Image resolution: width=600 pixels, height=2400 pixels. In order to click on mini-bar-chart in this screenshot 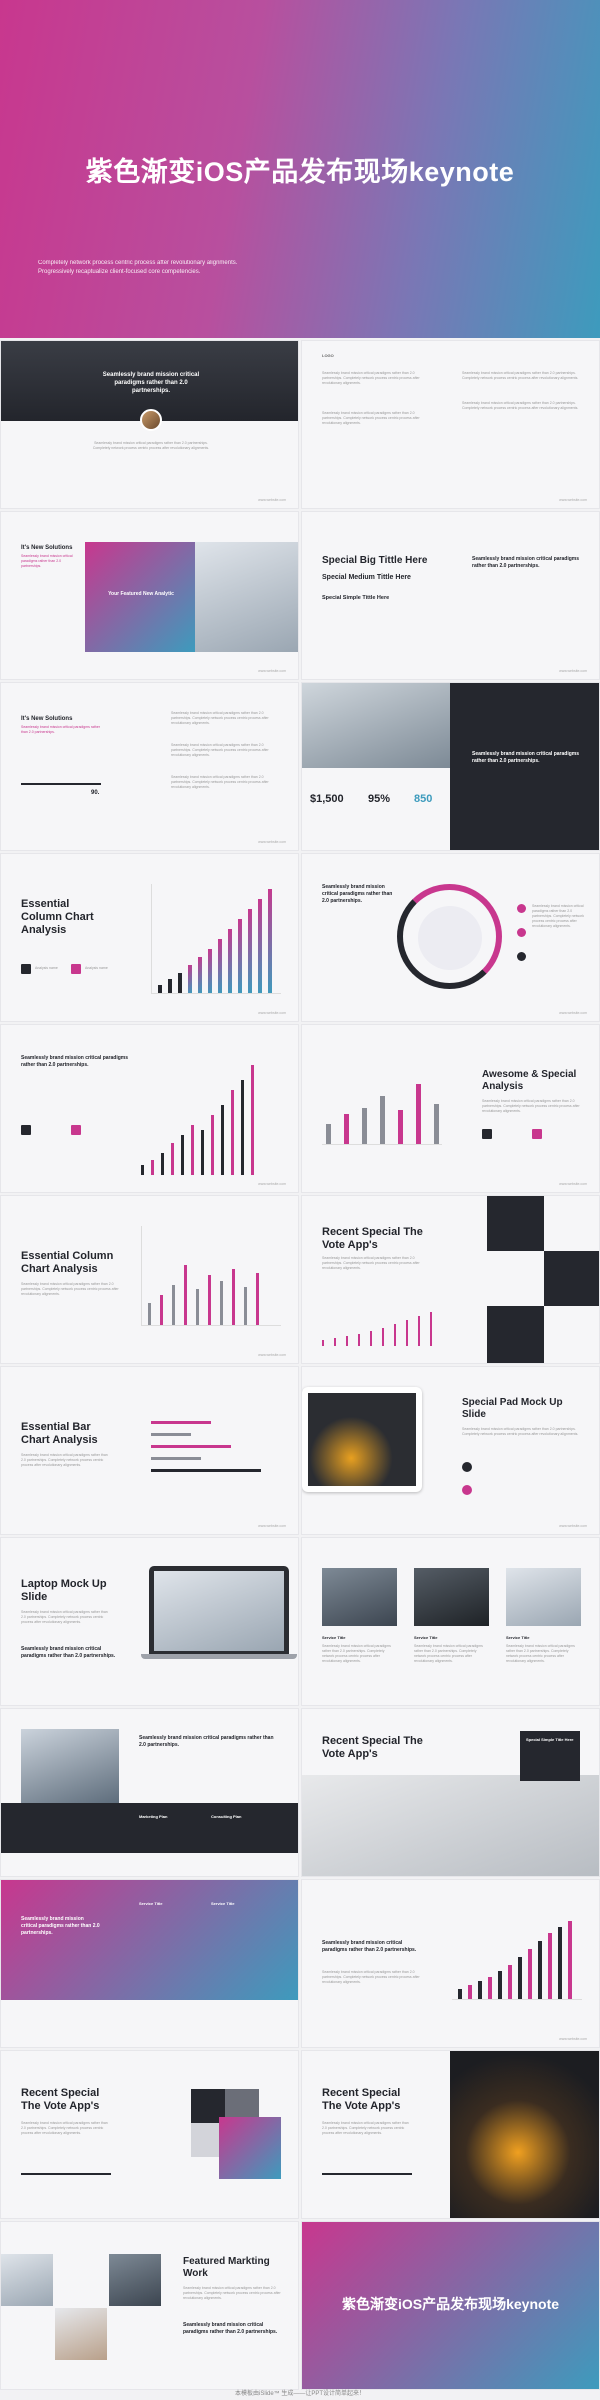, I will do `click(382, 1326)`.